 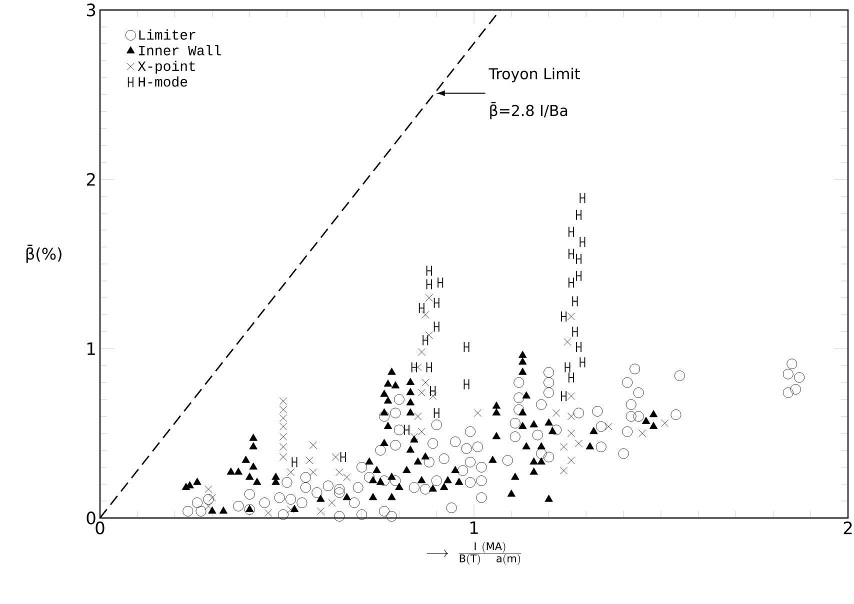 What do you see at coordinates (91, 348) in the screenshot?
I see `y-tick-label: 1` at bounding box center [91, 348].